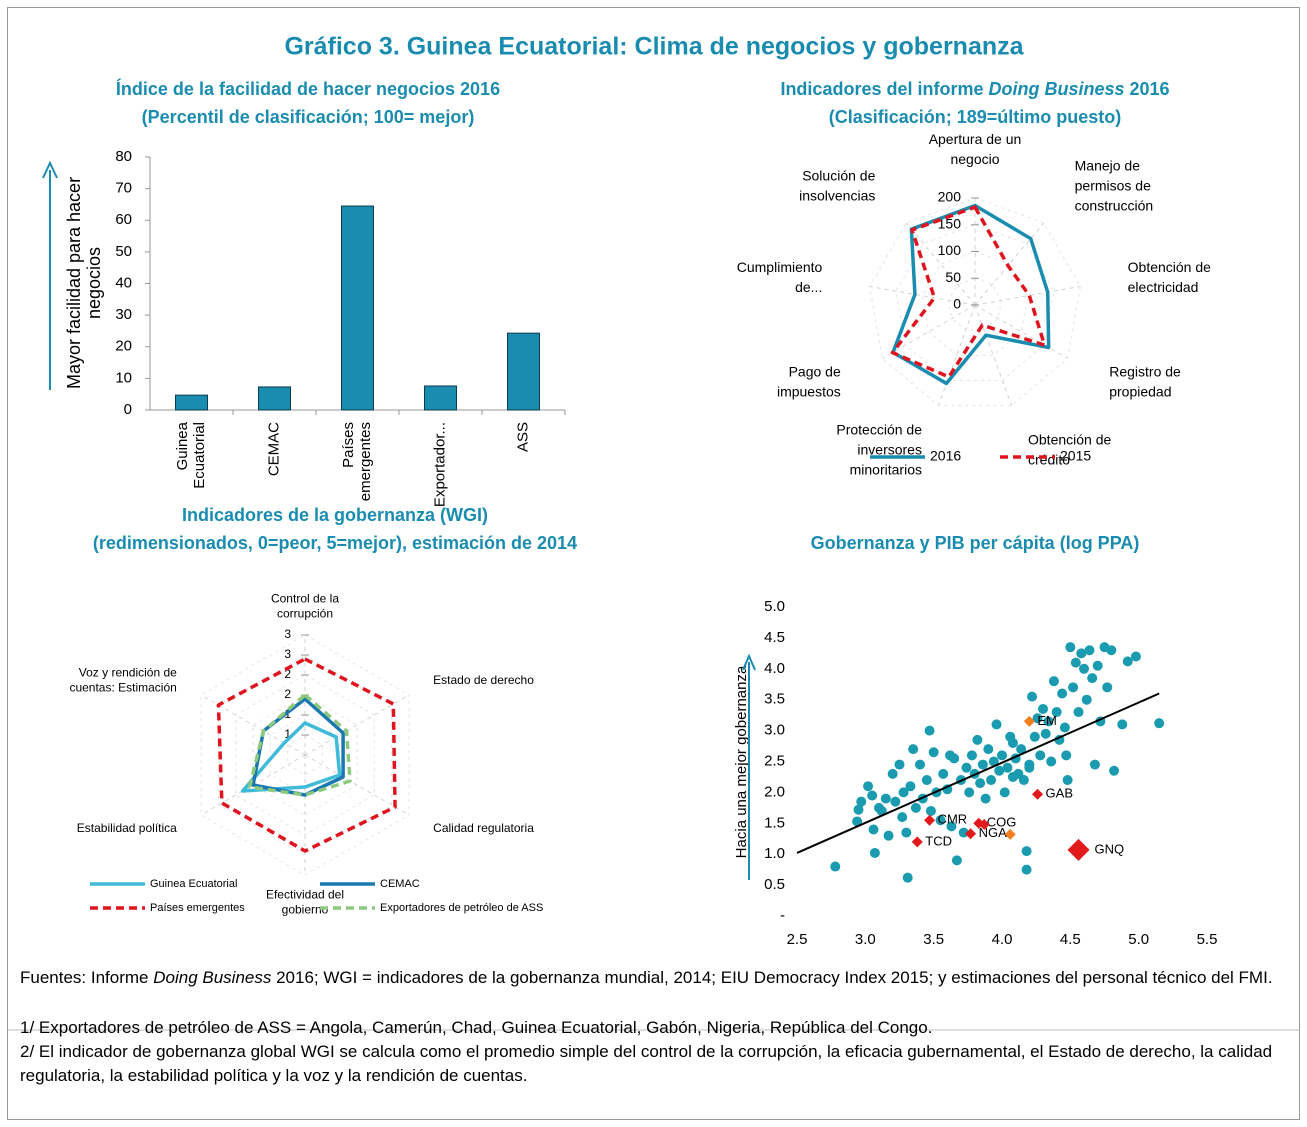 The height and width of the screenshot is (1127, 1307). Describe the element at coordinates (461, 908) in the screenshot. I see `legend-label: Exportadores de petróleo de ASS` at that location.